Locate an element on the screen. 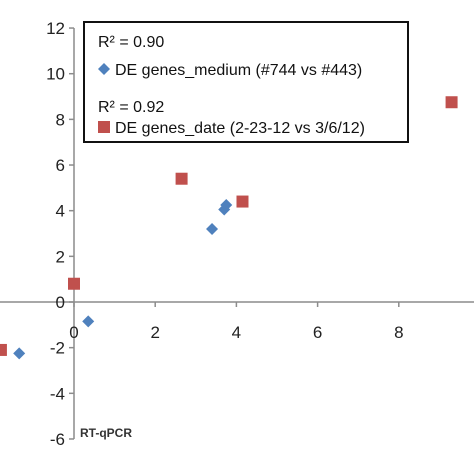  x-axis-ticks is located at coordinates (236, 304).